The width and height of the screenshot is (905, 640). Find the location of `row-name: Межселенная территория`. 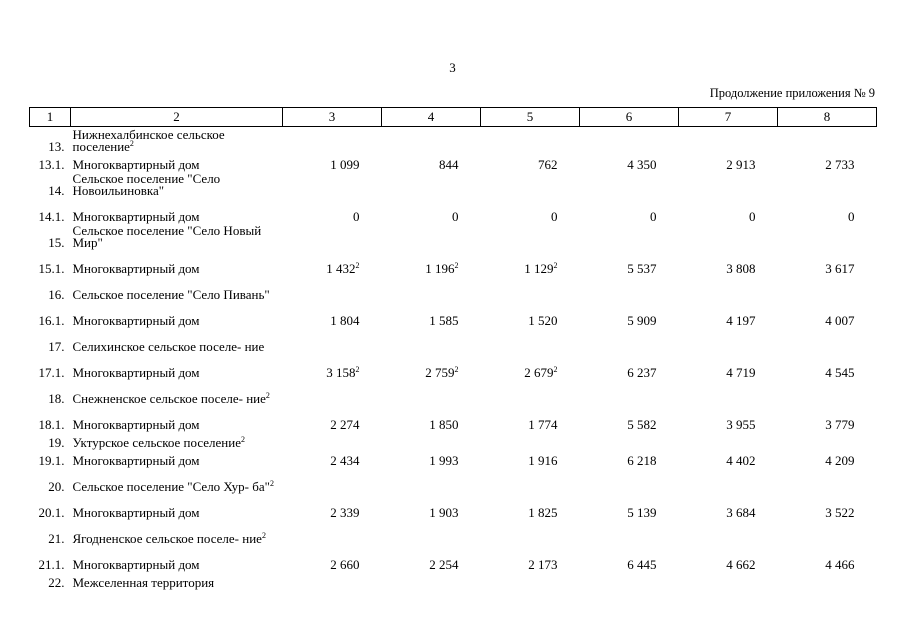

row-name: Межселенная территория is located at coordinates (143, 582).